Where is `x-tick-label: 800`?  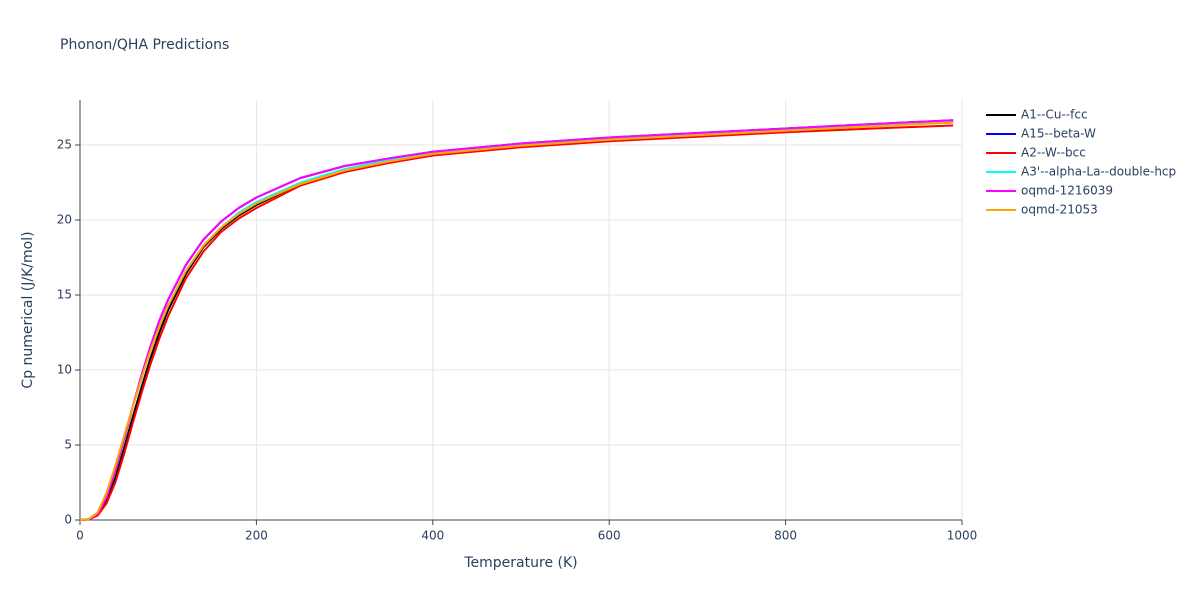
x-tick-label: 800 is located at coordinates (785, 536).